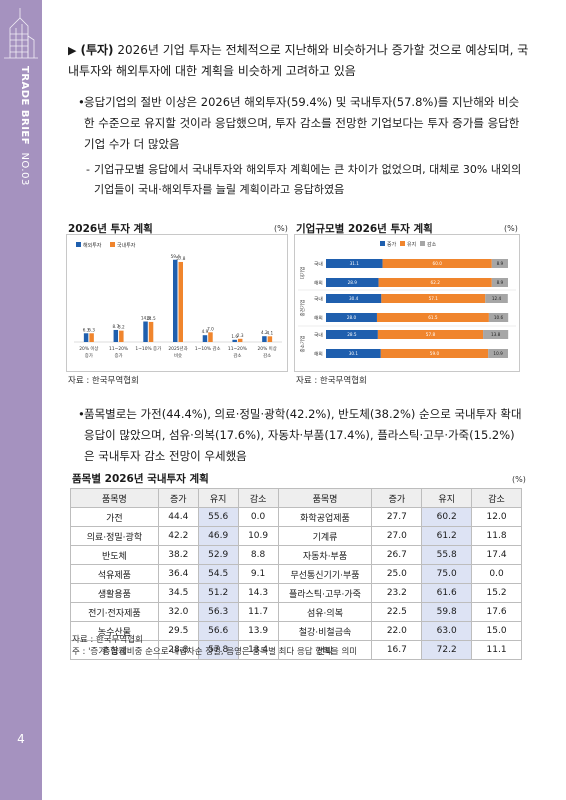  Describe the element at coordinates (318, 335) in the screenshot. I see `row-label-4: 국내` at that location.